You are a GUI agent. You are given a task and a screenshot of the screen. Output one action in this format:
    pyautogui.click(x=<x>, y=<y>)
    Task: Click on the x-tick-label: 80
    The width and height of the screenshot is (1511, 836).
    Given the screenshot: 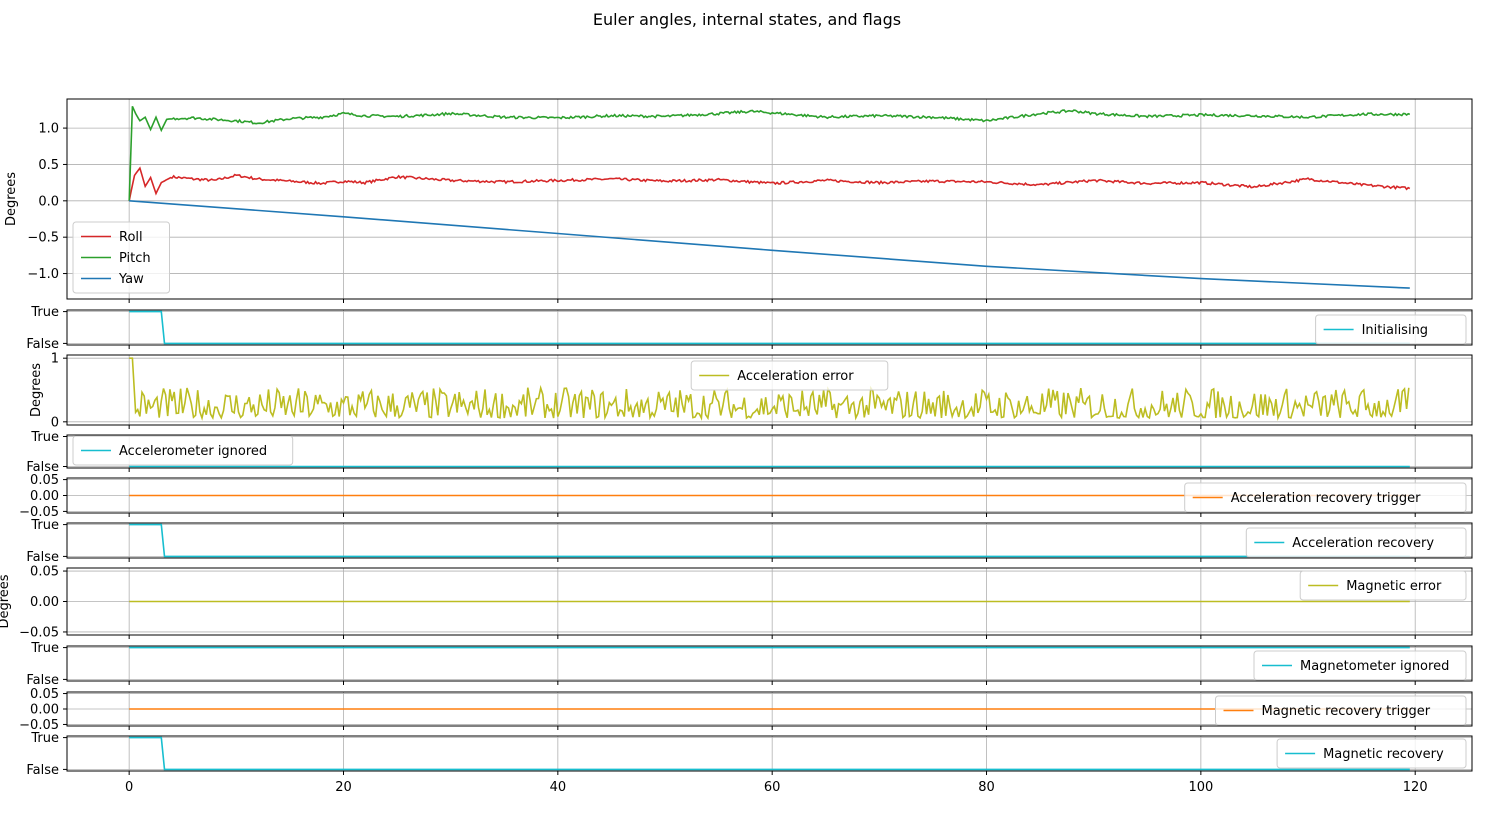 What is the action you would take?
    pyautogui.click(x=986, y=787)
    